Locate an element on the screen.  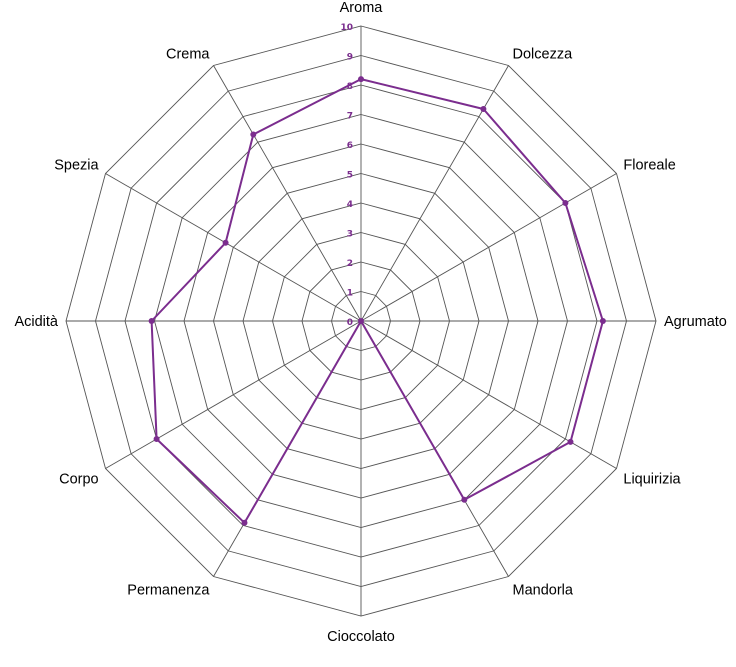
tick-label: 3 is located at coordinates (350, 235).